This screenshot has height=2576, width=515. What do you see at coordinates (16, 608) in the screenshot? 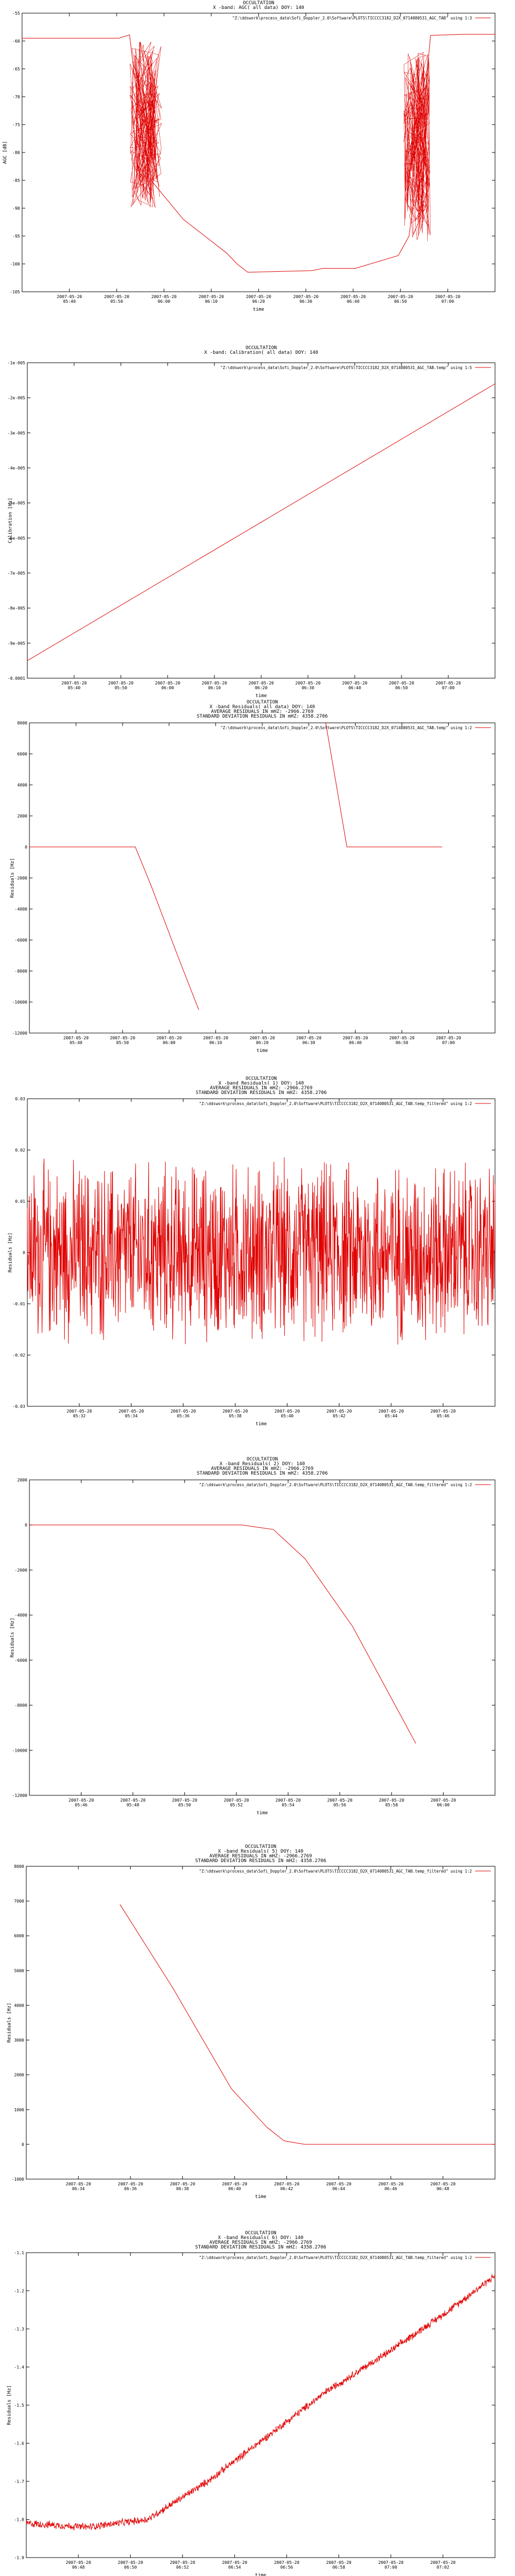
I see `y-tick-label: -8e-005` at bounding box center [16, 608].